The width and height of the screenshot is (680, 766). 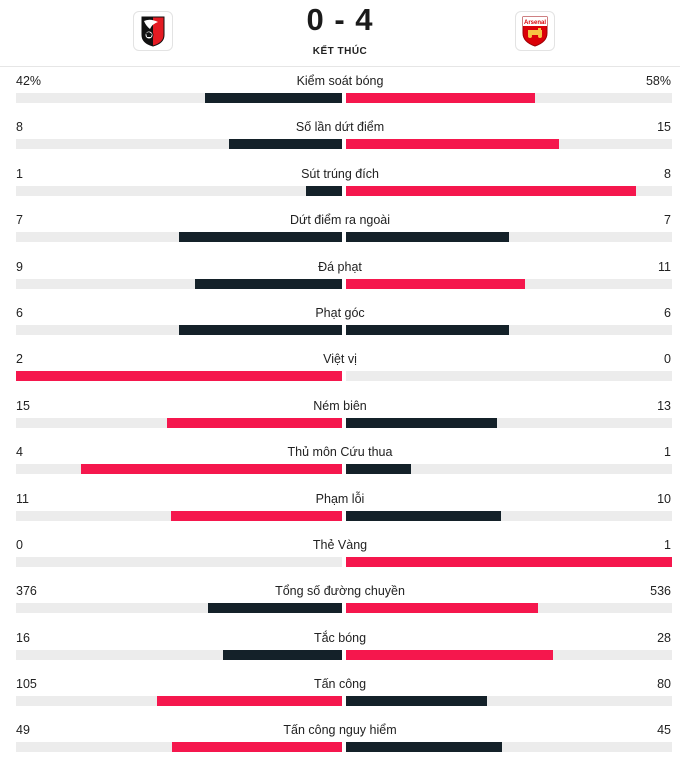 I want to click on crest-wordmark: Arsenal, so click(x=535, y=23).